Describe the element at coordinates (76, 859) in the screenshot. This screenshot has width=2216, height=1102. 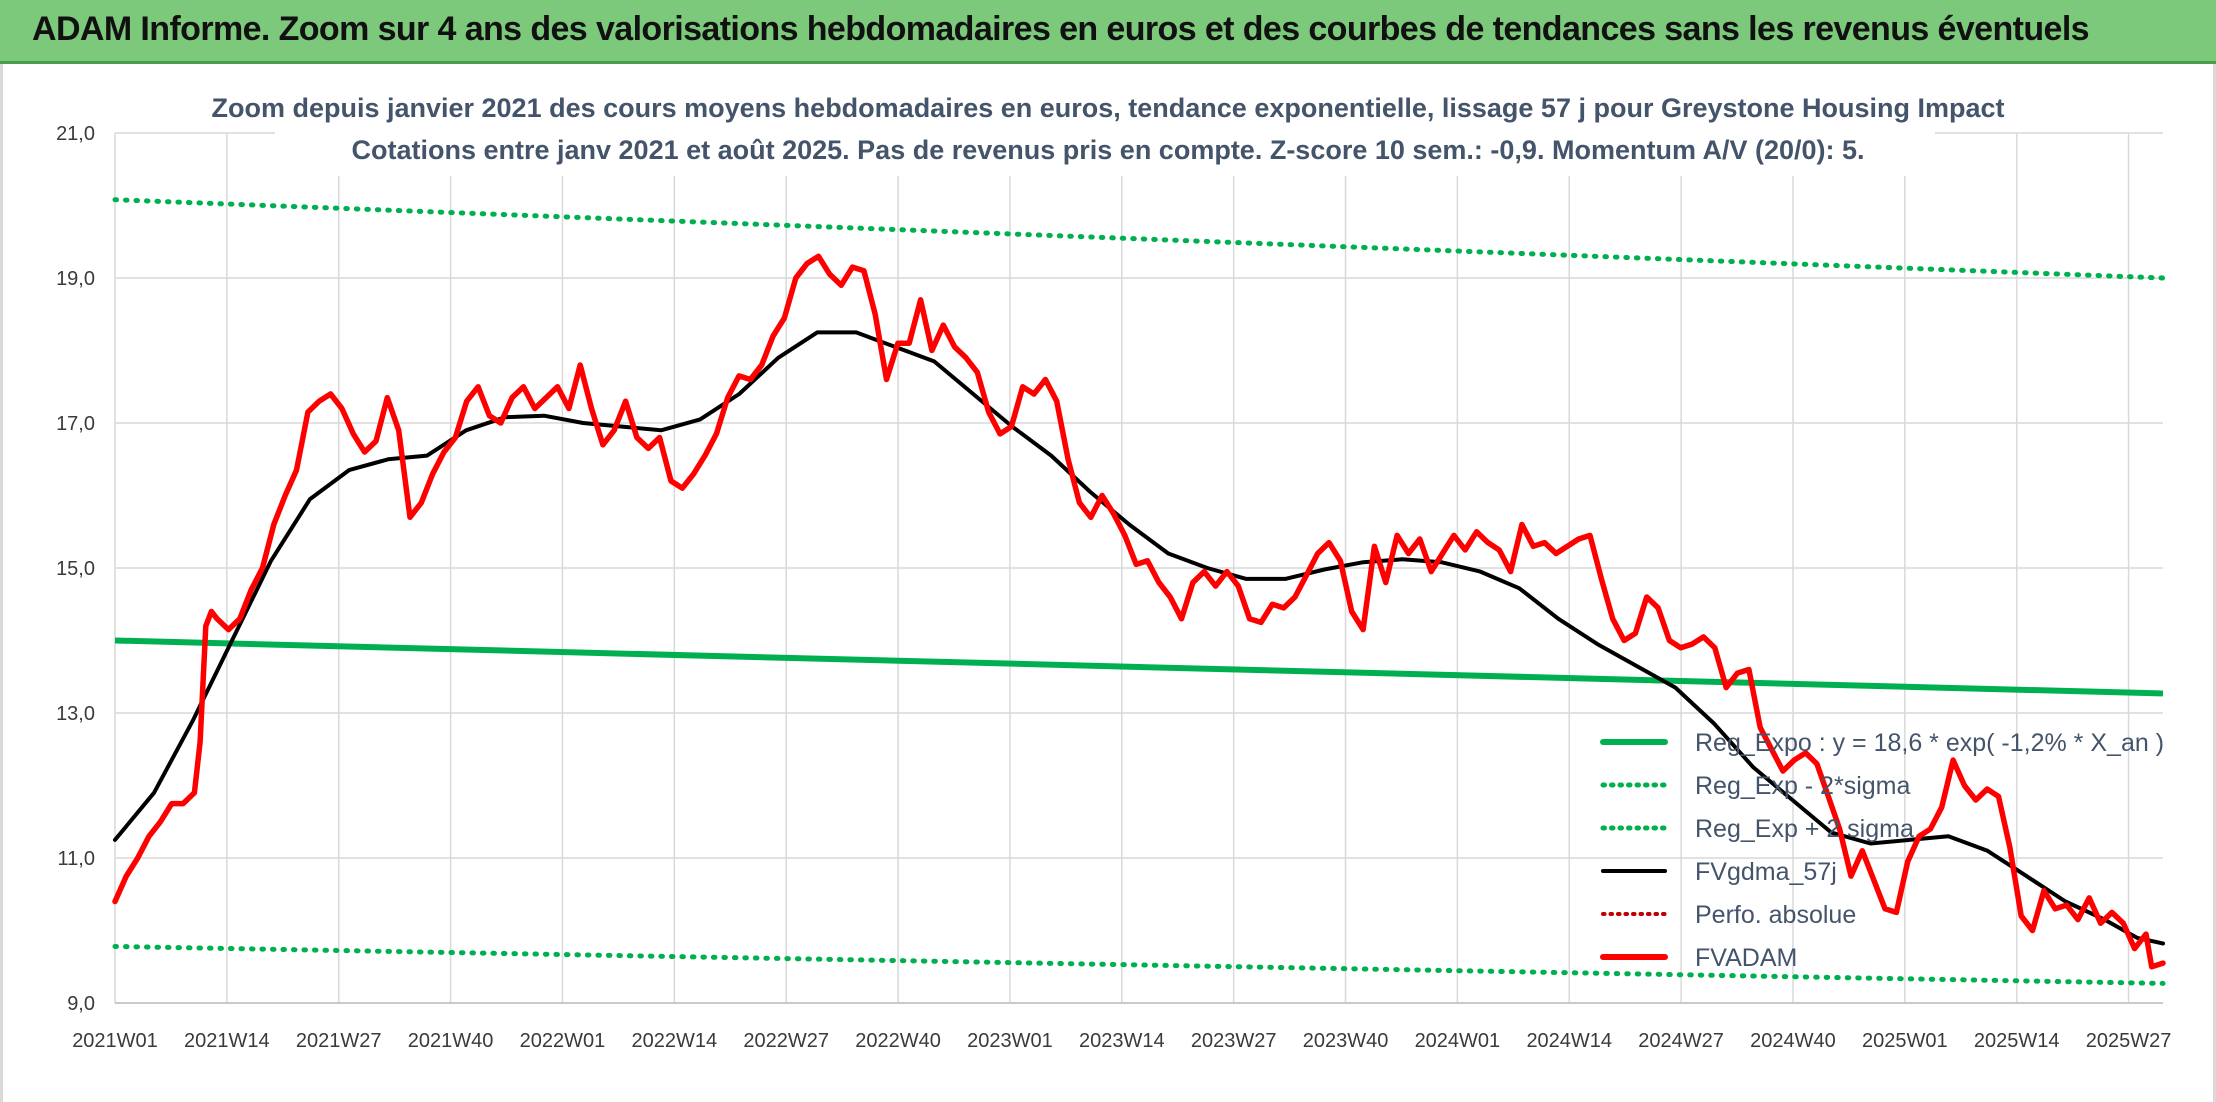
I see `y-tick-label: 11,0` at that location.